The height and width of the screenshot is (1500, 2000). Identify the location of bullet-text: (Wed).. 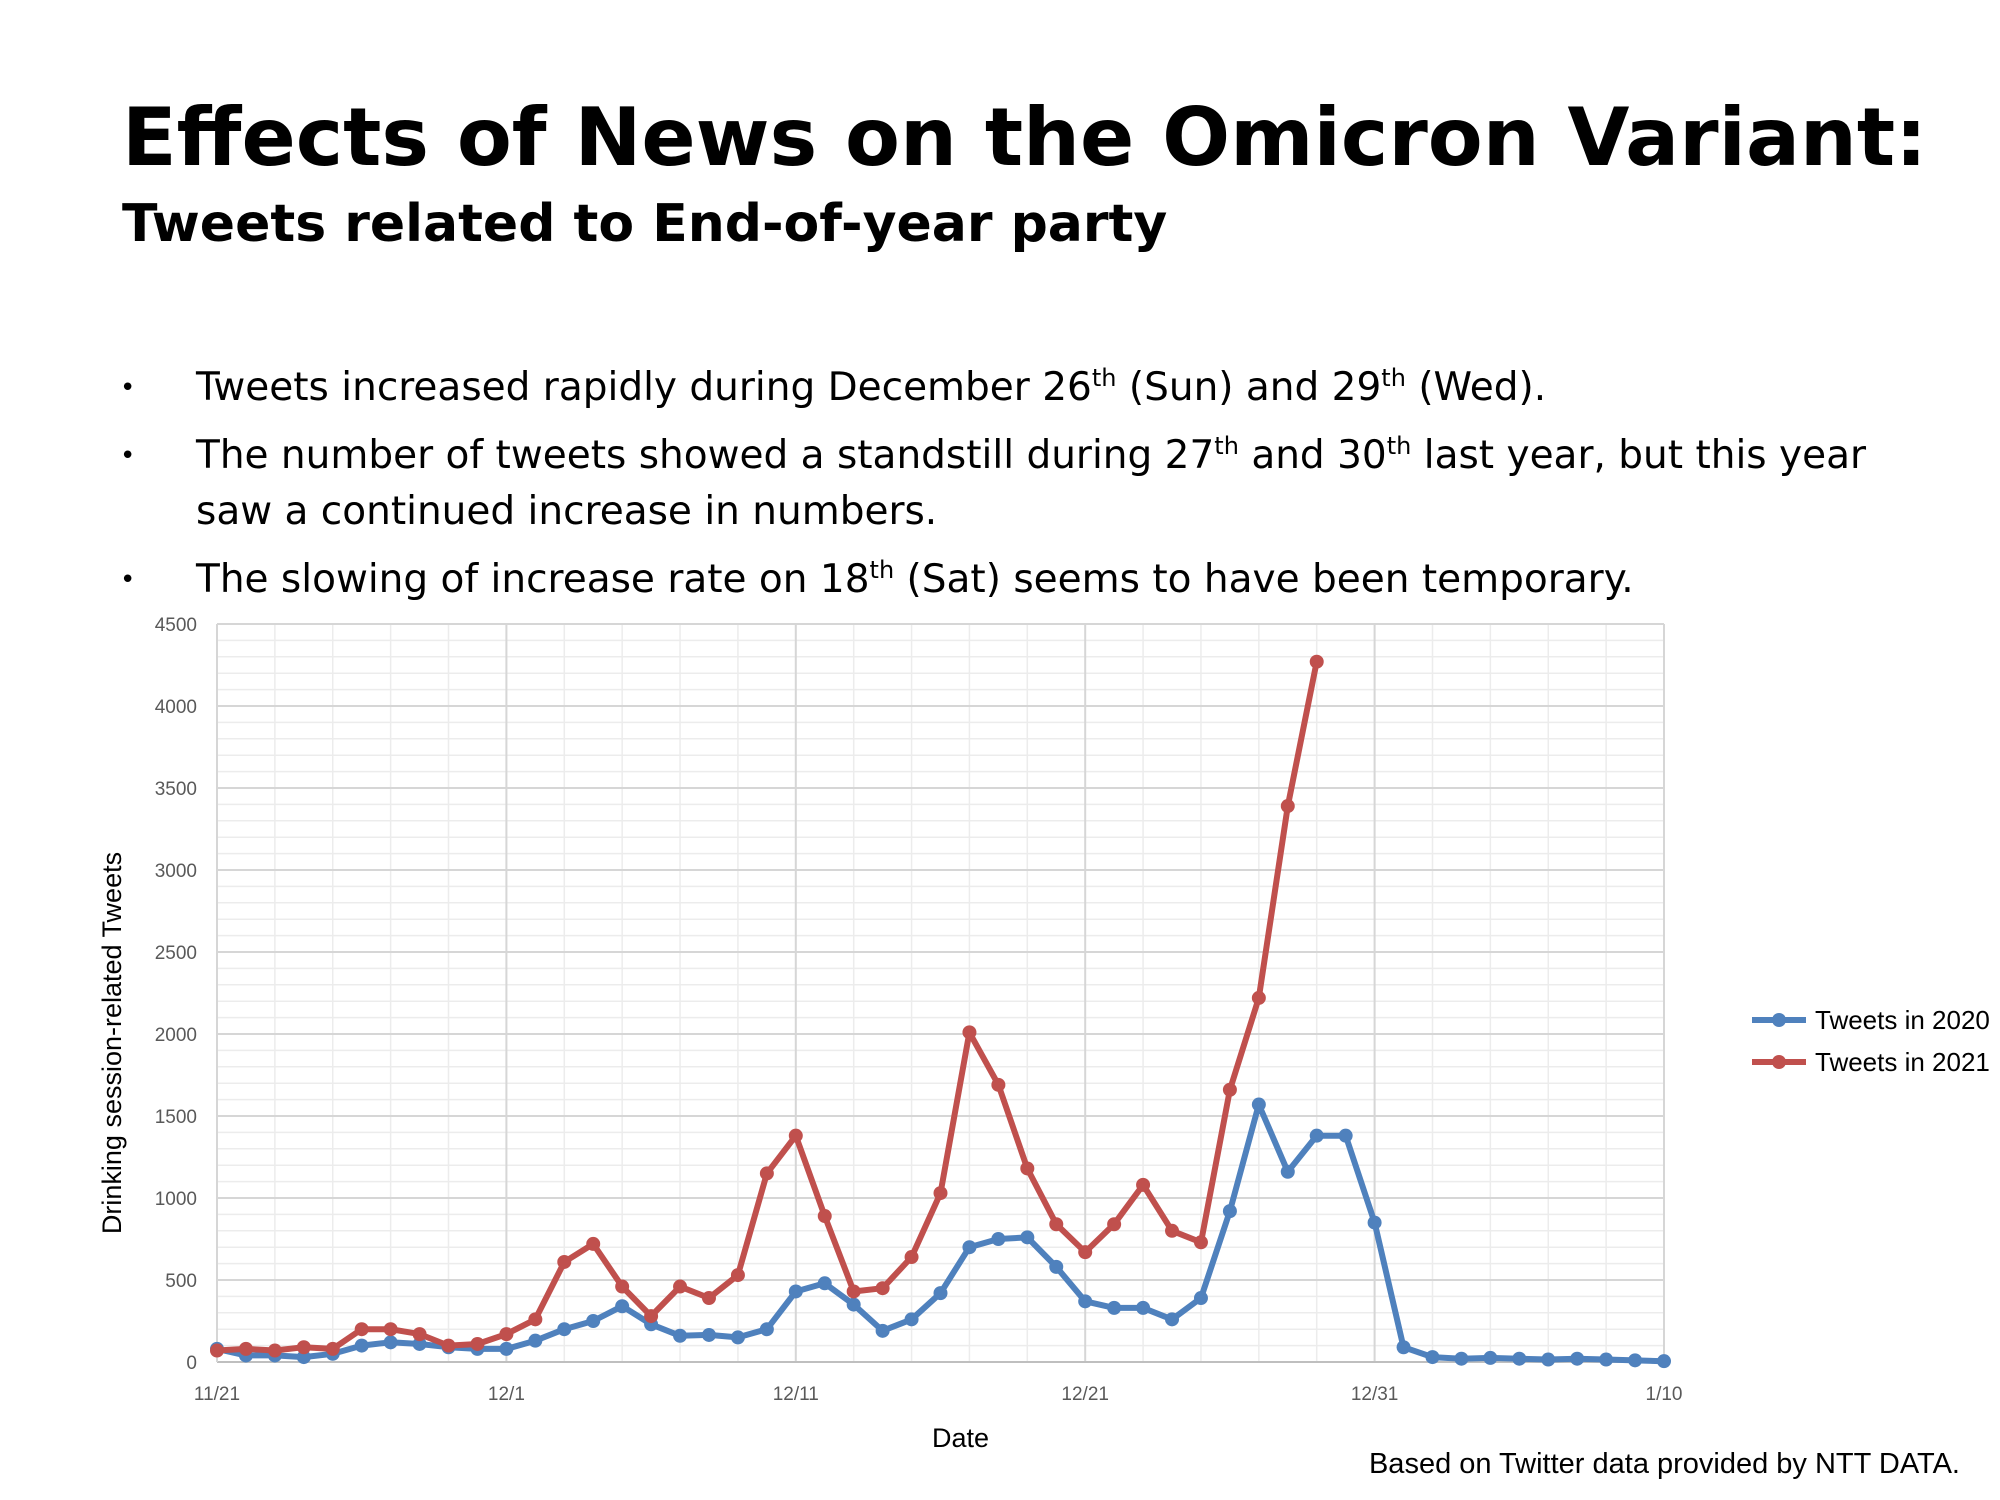
(1476, 387).